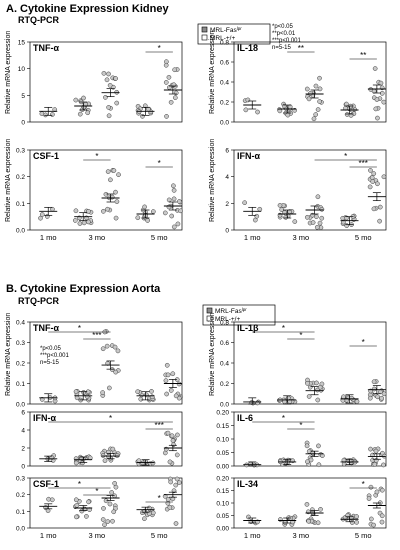  I want to click on y-tick-label: 0.05, so click(222, 516).